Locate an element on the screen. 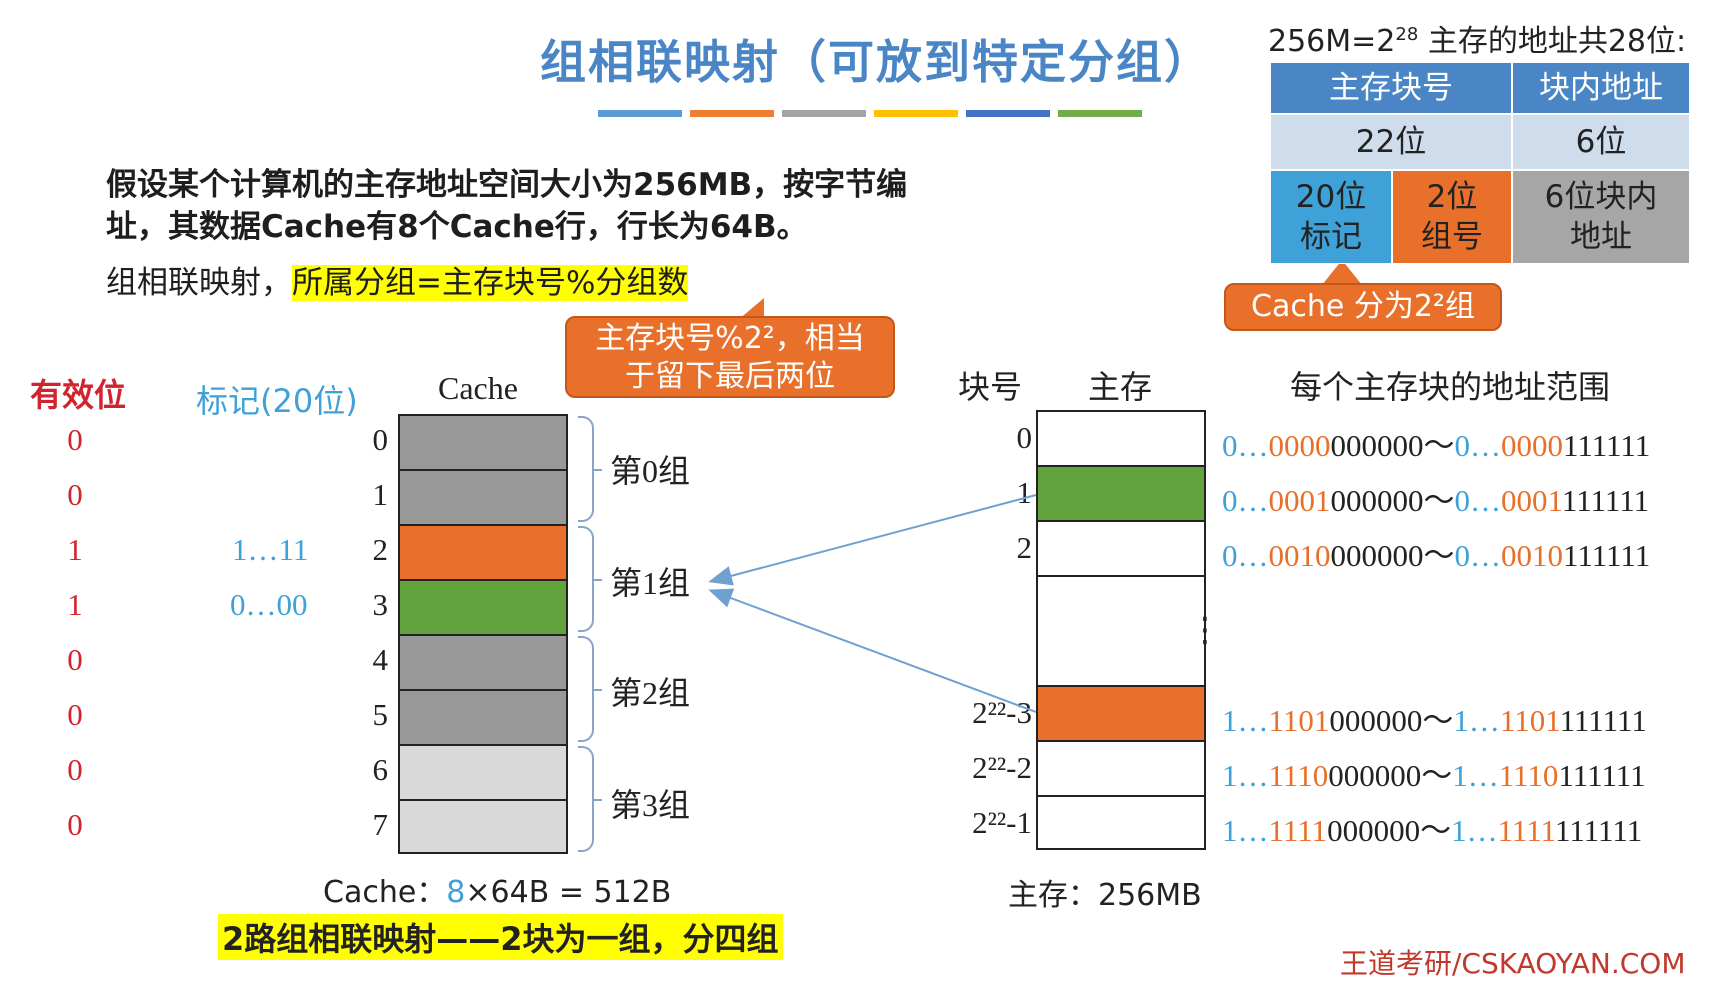 Image resolution: width=1736 pixels, height=982 pixels. group-label: 第0组 is located at coordinates (650, 471).